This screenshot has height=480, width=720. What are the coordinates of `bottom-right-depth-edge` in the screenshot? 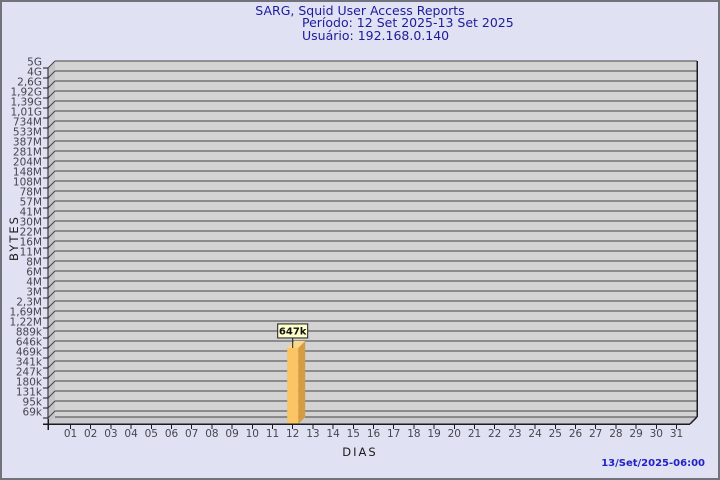 It's located at (693, 420).